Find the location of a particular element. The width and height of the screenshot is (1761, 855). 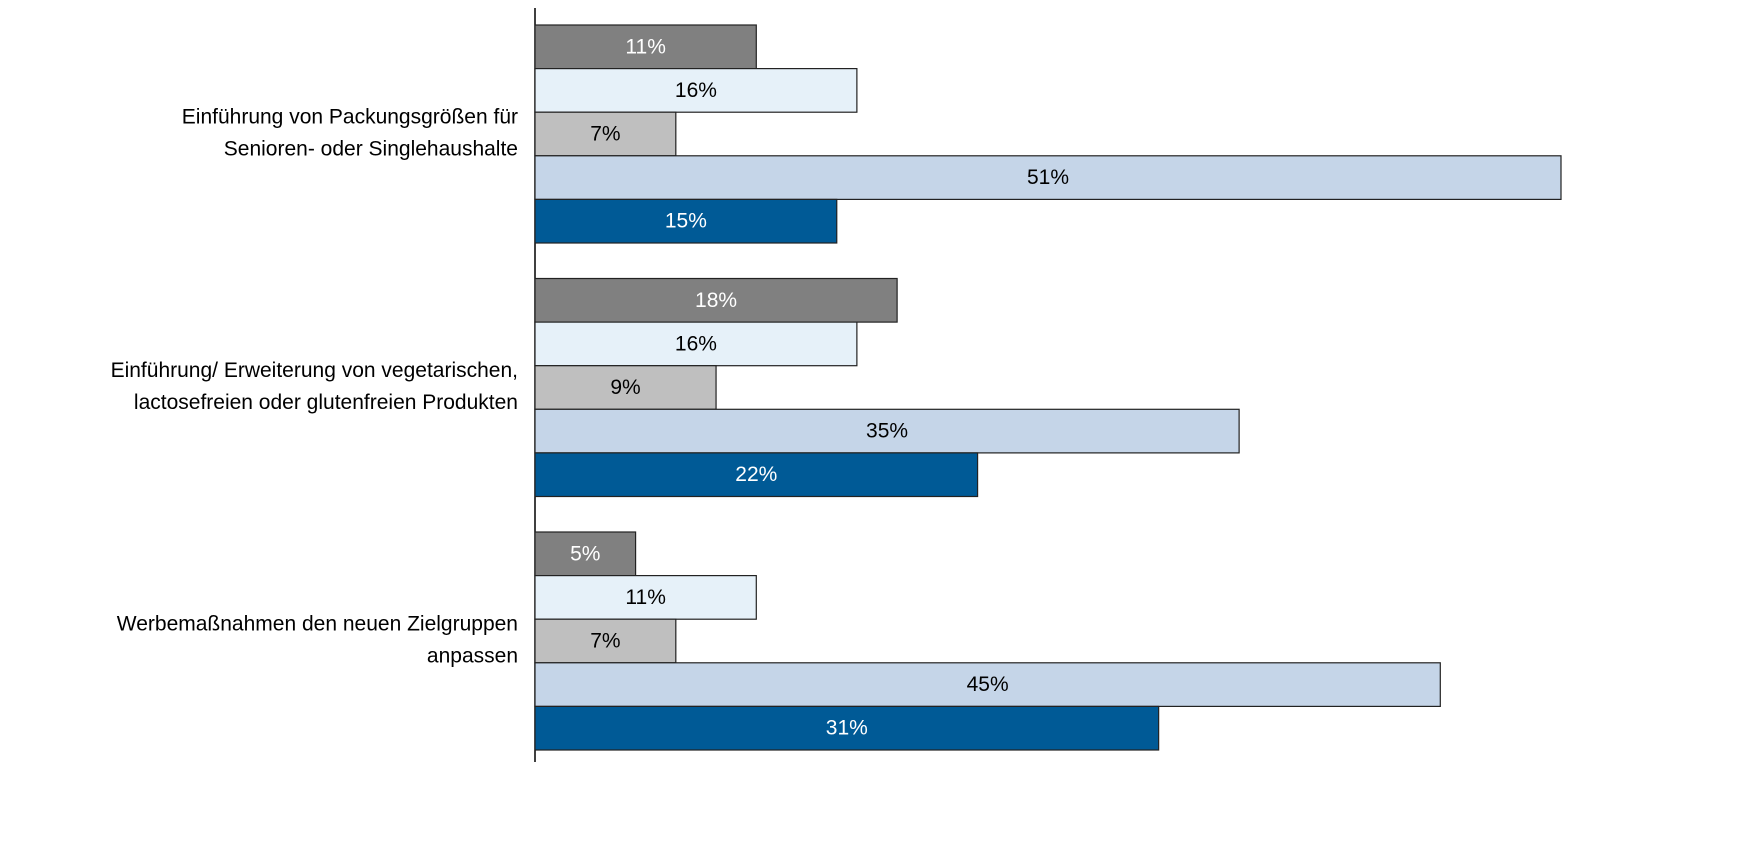

category-label: anpassen is located at coordinates (472, 656).